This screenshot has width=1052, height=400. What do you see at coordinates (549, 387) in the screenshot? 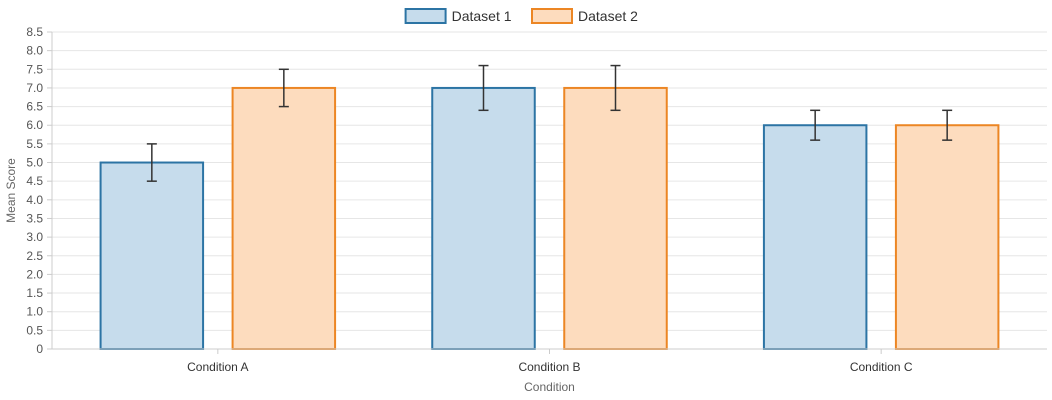
I see `x-axis-title: Condition` at bounding box center [549, 387].